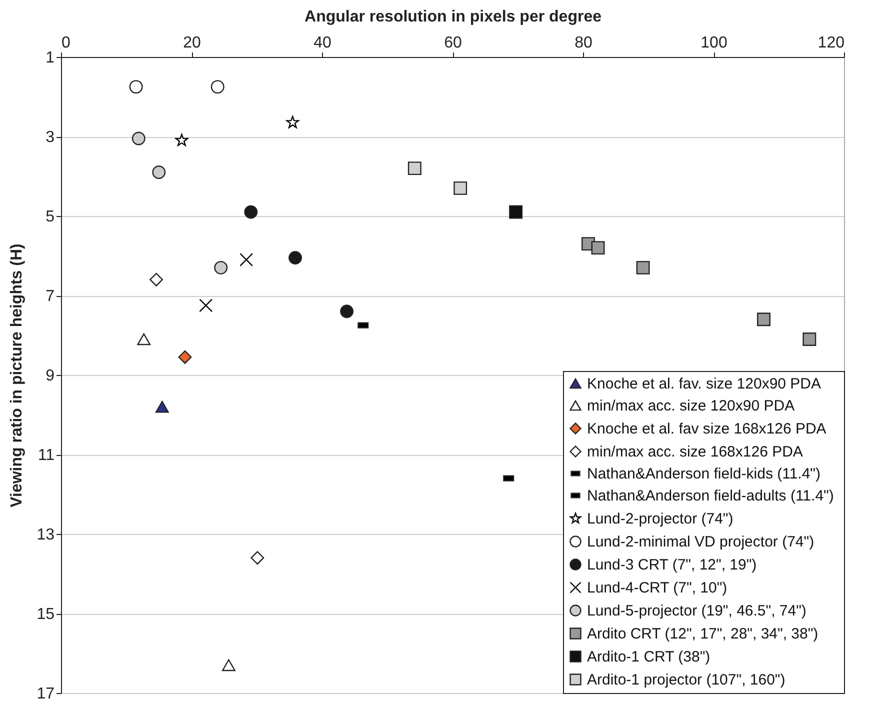  I want to click on y-tick-label: 15, so click(45, 614).